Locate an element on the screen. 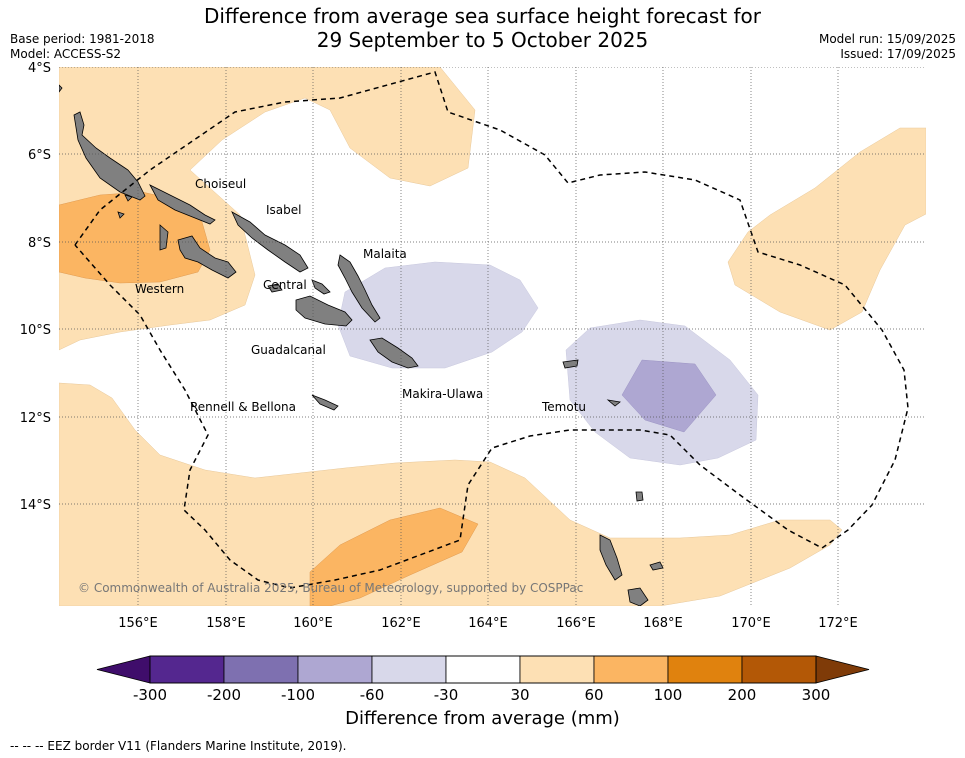 The width and height of the screenshot is (965, 758). colorbar-tick: 300 is located at coordinates (816, 695).